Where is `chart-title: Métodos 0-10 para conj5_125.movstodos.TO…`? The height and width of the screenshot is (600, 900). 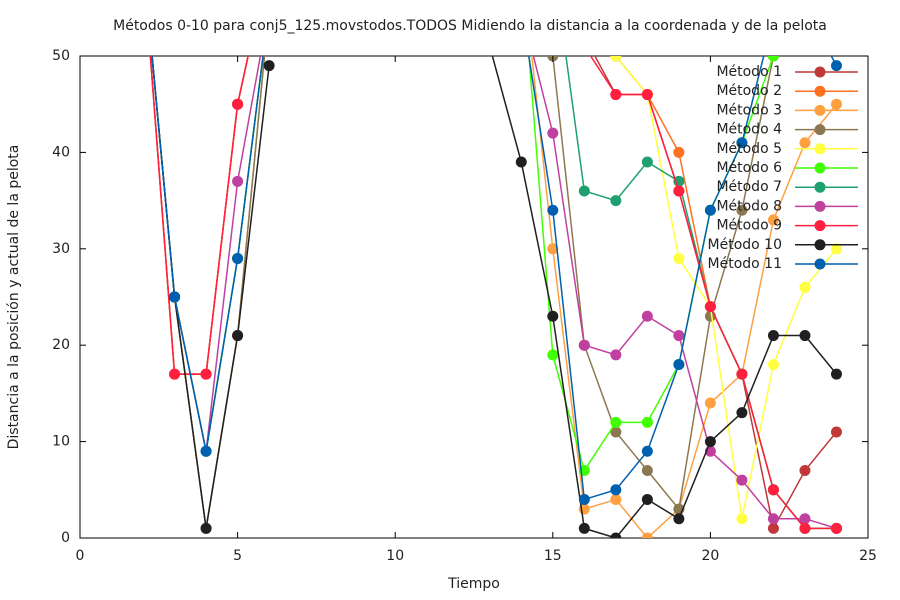 chart-title: Métodos 0-10 para conj5_125.movstodos.TO… is located at coordinates (470, 26).